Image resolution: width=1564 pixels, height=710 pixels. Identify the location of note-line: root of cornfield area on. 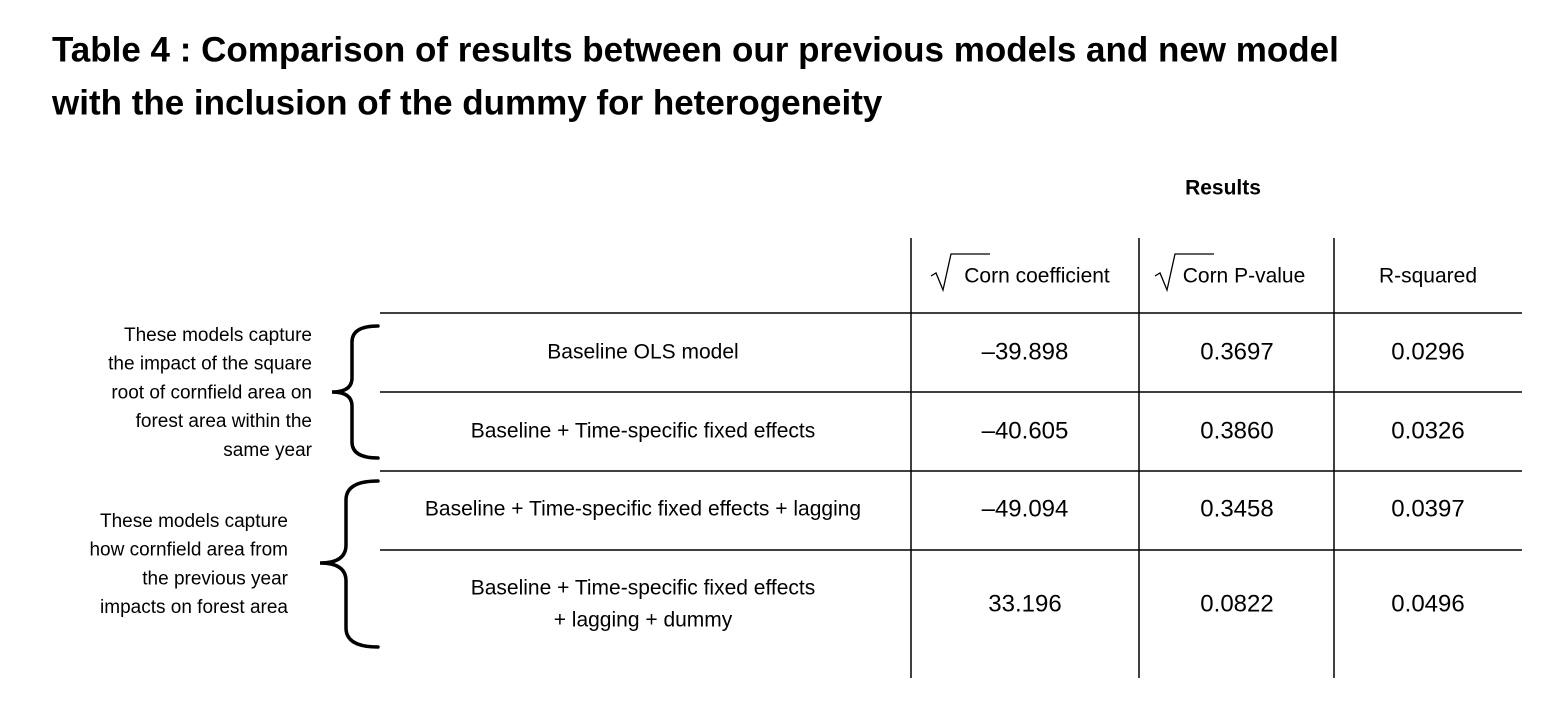
(211, 392).